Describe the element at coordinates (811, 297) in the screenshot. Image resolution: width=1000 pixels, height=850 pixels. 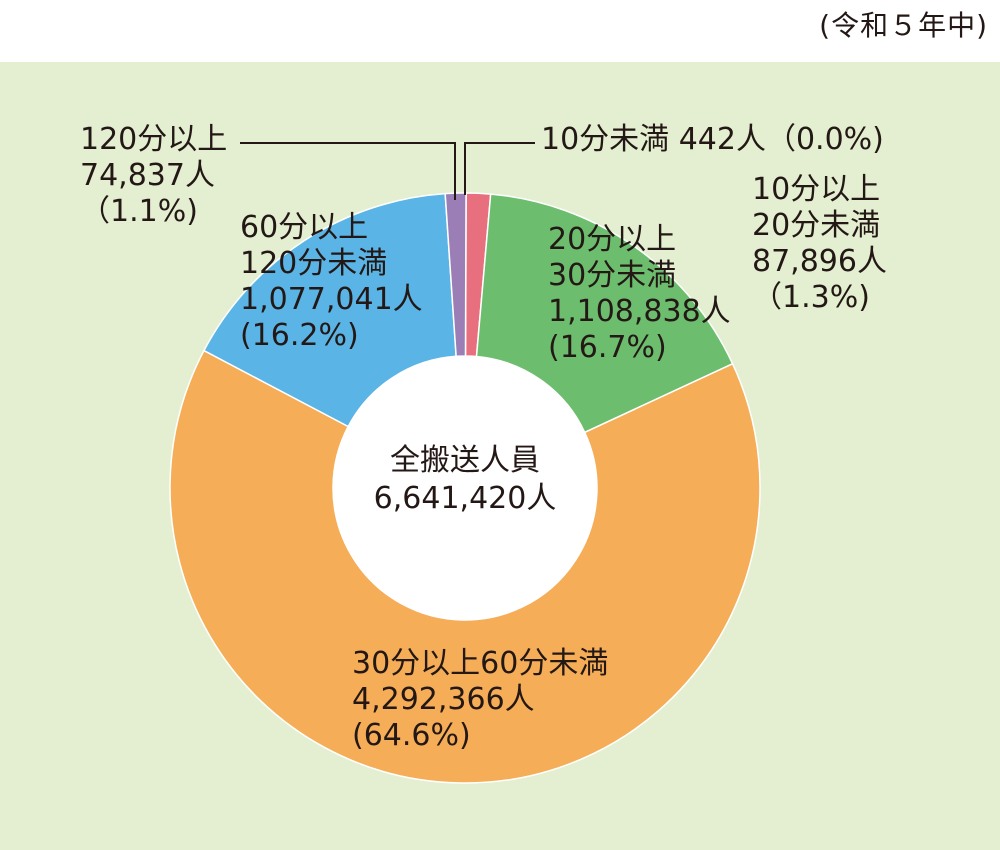
I see `slice-label-10to20-line4: （1.3%)` at that location.